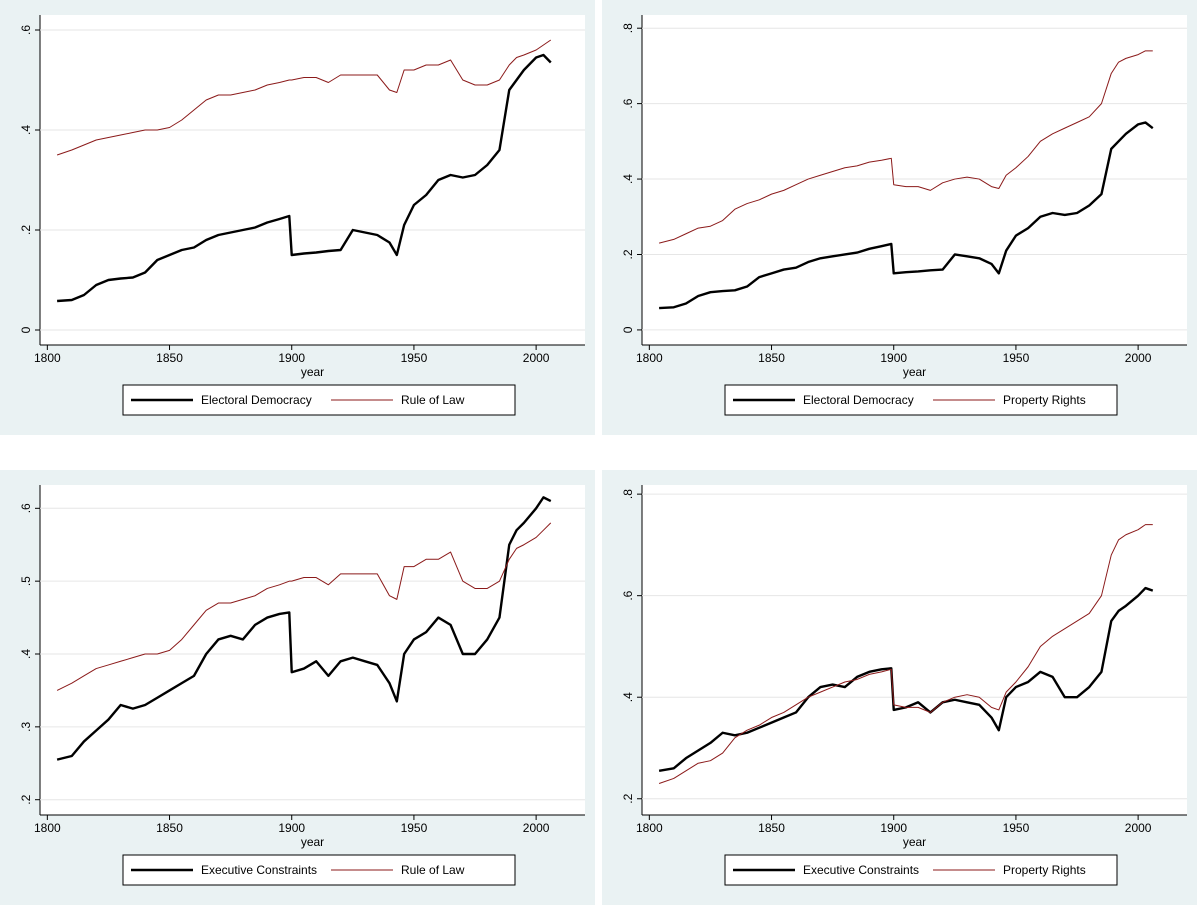 This screenshot has height=905, width=1203. I want to click on legend-box, so click(319, 870).